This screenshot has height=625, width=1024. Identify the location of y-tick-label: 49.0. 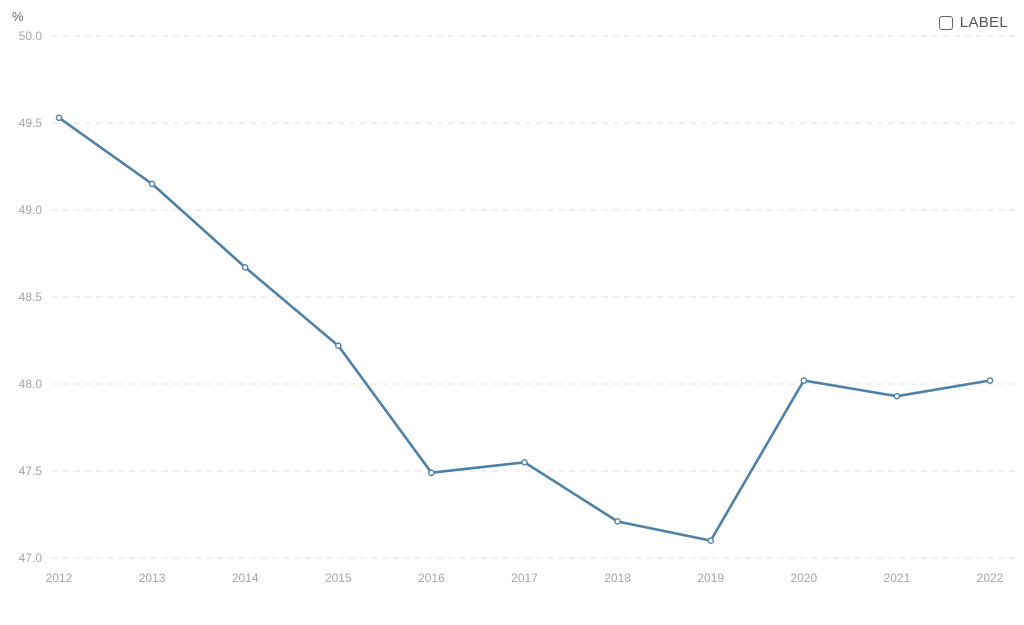
(31, 210).